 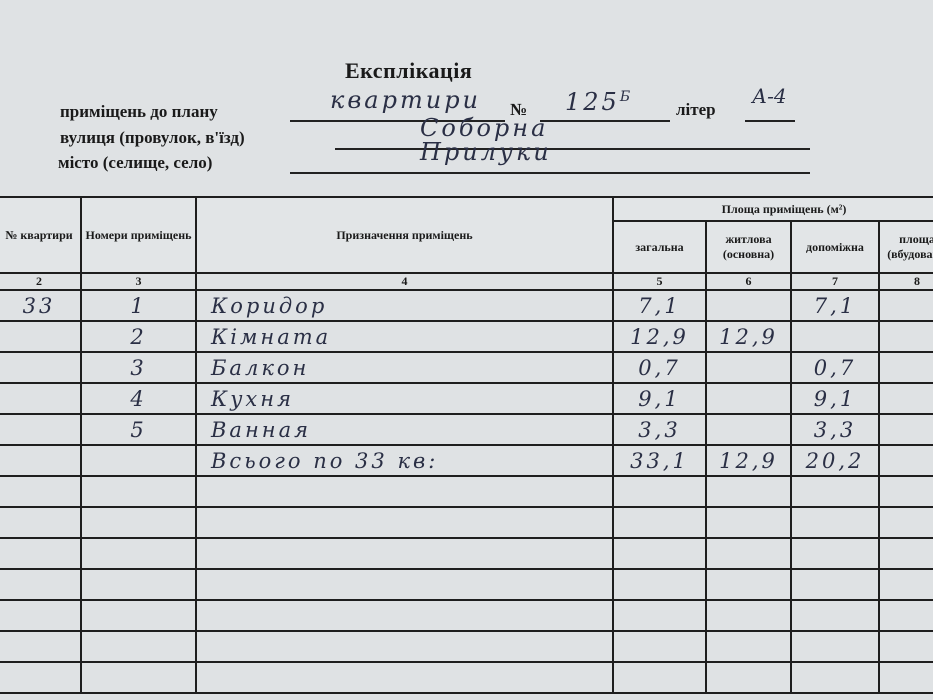 I want to click on header-aux: допоміжна, so click(x=835, y=247).